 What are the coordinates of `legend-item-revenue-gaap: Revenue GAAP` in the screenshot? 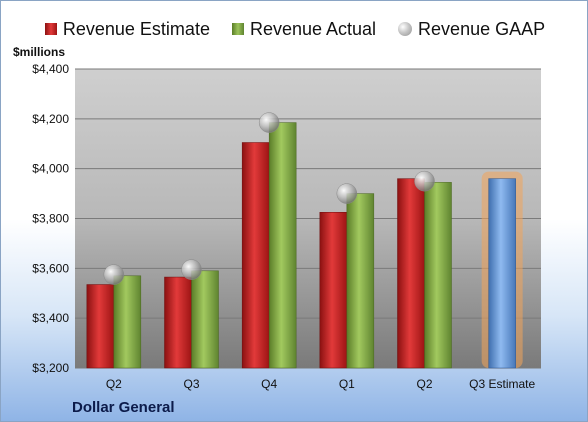 It's located at (471, 29).